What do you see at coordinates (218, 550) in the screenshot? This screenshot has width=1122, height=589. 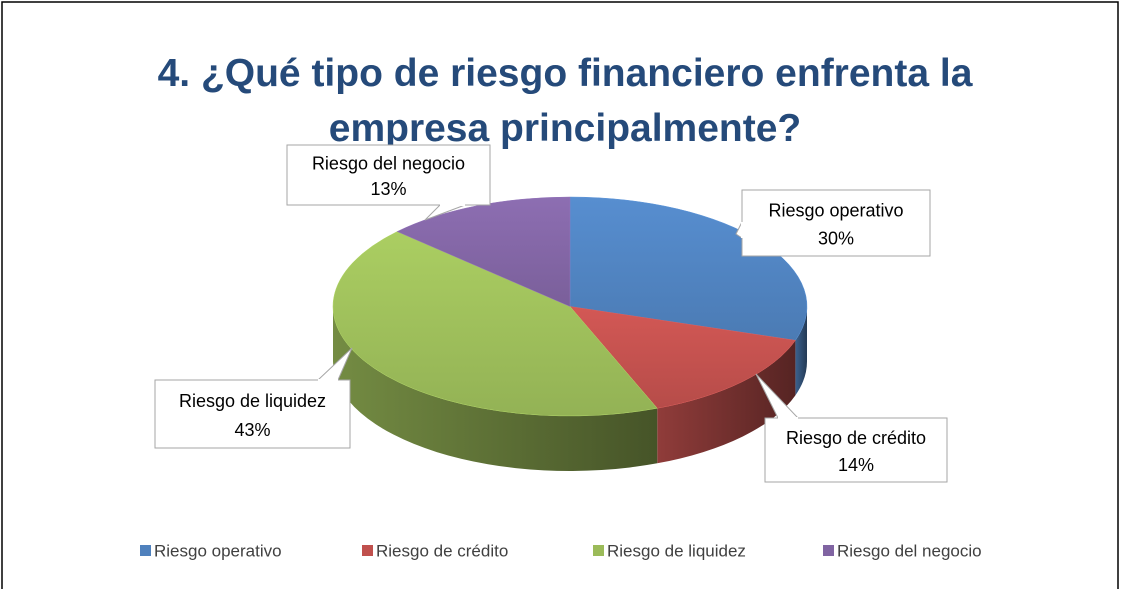 I see `legend-label: Riesgo operativo` at bounding box center [218, 550].